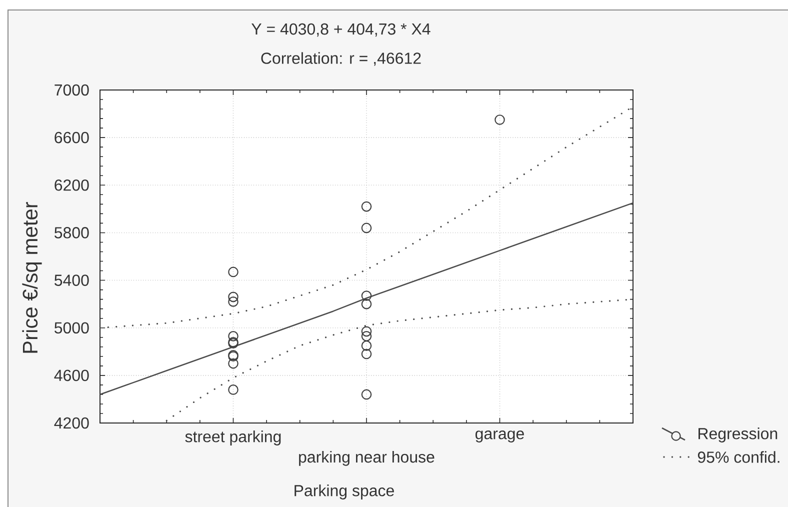 This screenshot has width=788, height=507. What do you see at coordinates (71, 328) in the screenshot?
I see `y-tick-label: 5000` at bounding box center [71, 328].